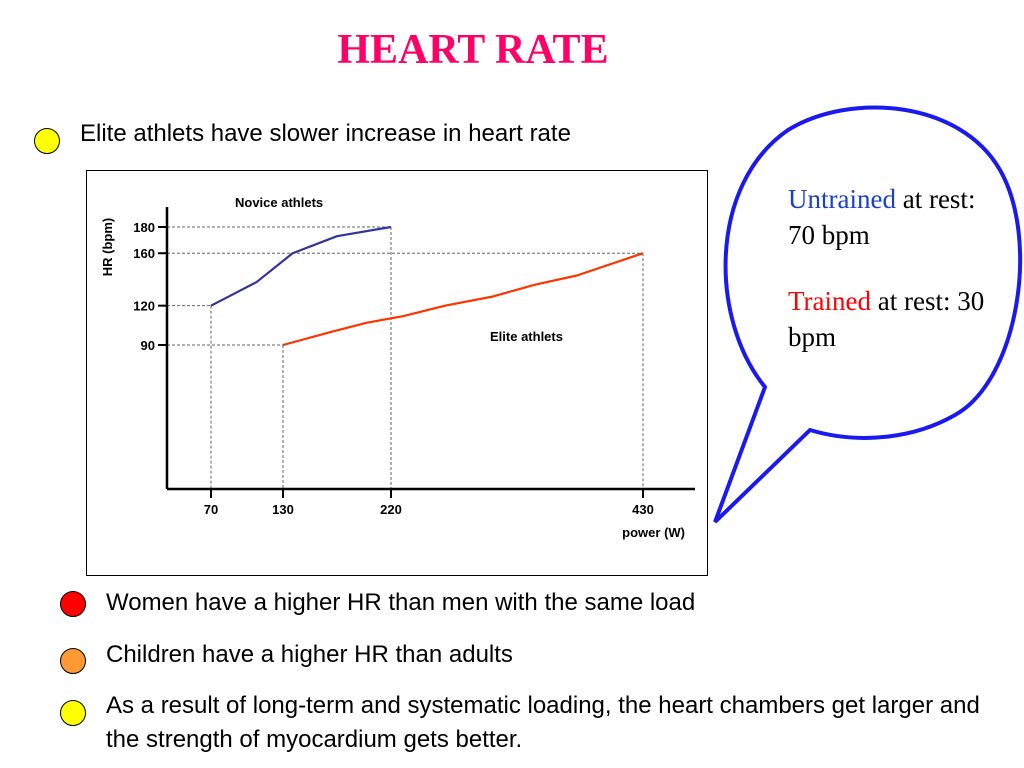 This screenshot has height=768, width=1024. What do you see at coordinates (211, 509) in the screenshot?
I see `x-tick-label: 70` at bounding box center [211, 509].